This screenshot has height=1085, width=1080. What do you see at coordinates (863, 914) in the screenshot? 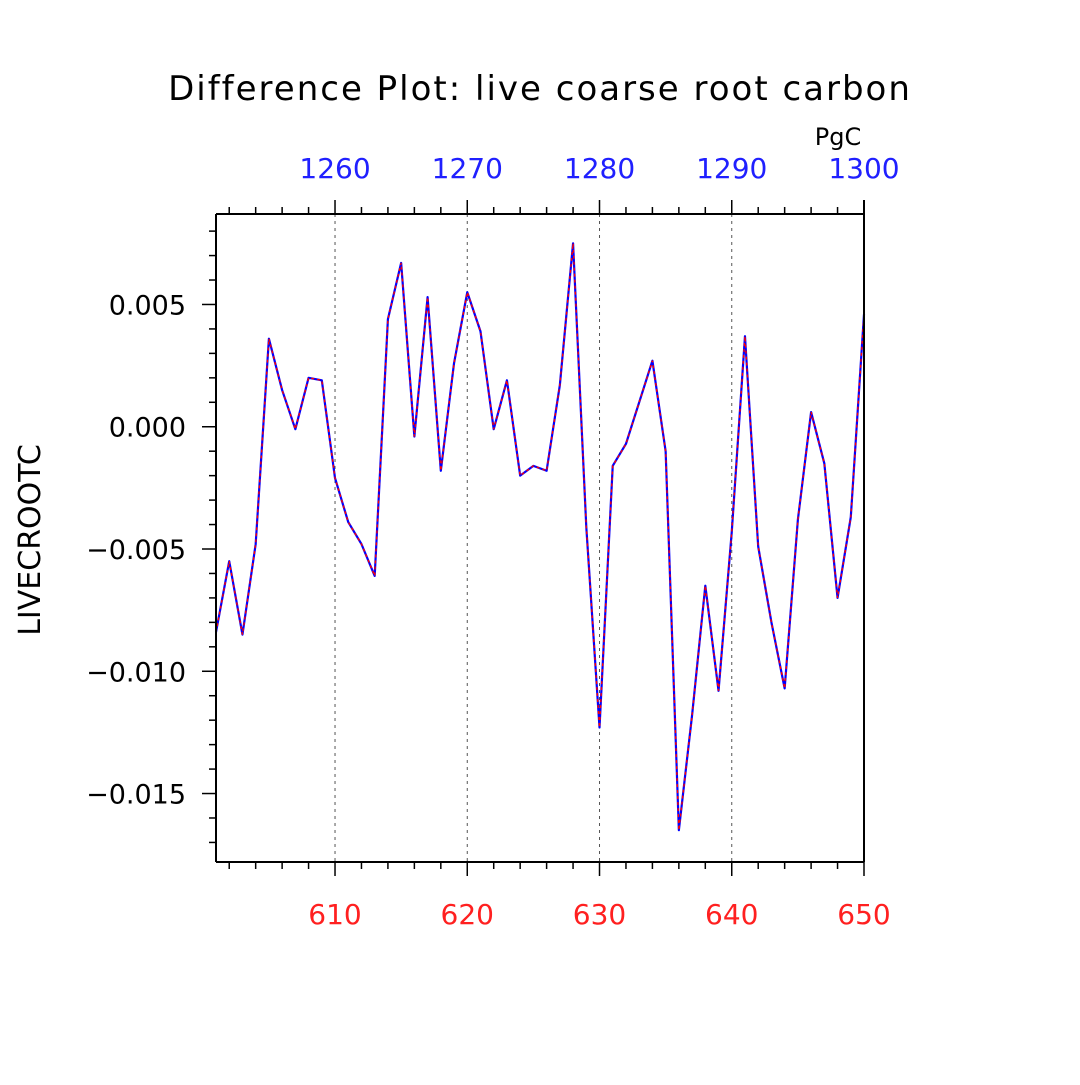
I see `x-tick-label-bottom: 650` at bounding box center [863, 914].